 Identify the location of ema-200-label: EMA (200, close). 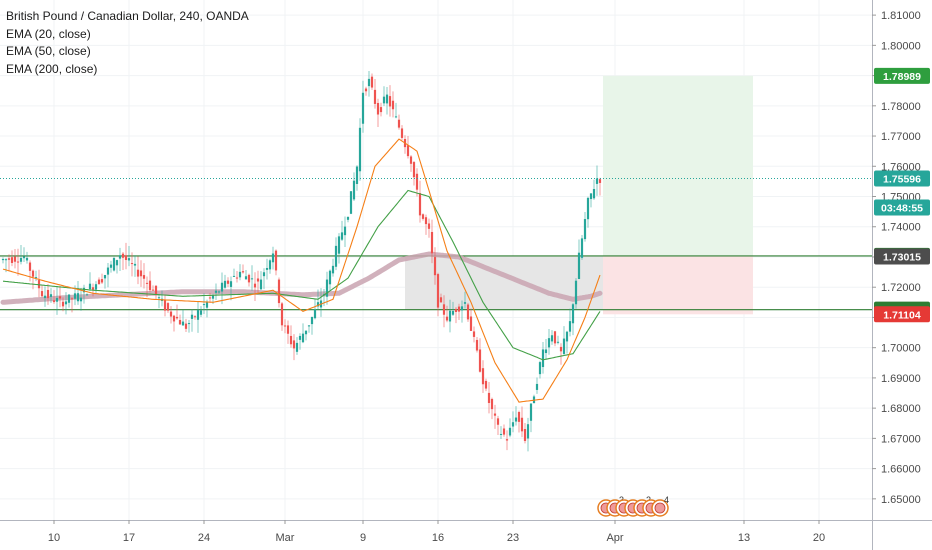
(52, 68).